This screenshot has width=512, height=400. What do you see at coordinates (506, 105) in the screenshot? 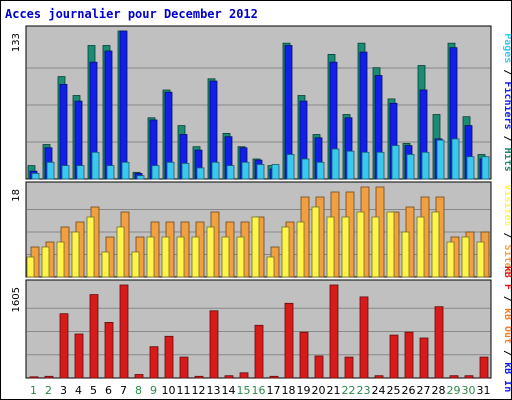
I see `legend-entry: Fichiers` at bounding box center [506, 105].